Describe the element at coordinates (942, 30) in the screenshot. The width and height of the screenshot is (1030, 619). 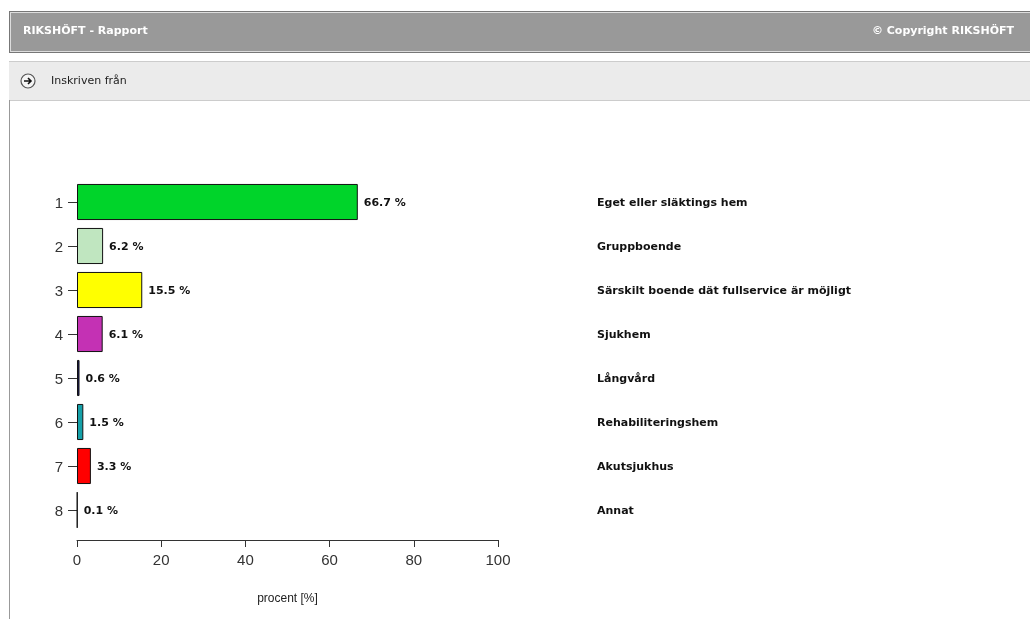
I see `text: © Copyright RIKSHÖFT` at that location.